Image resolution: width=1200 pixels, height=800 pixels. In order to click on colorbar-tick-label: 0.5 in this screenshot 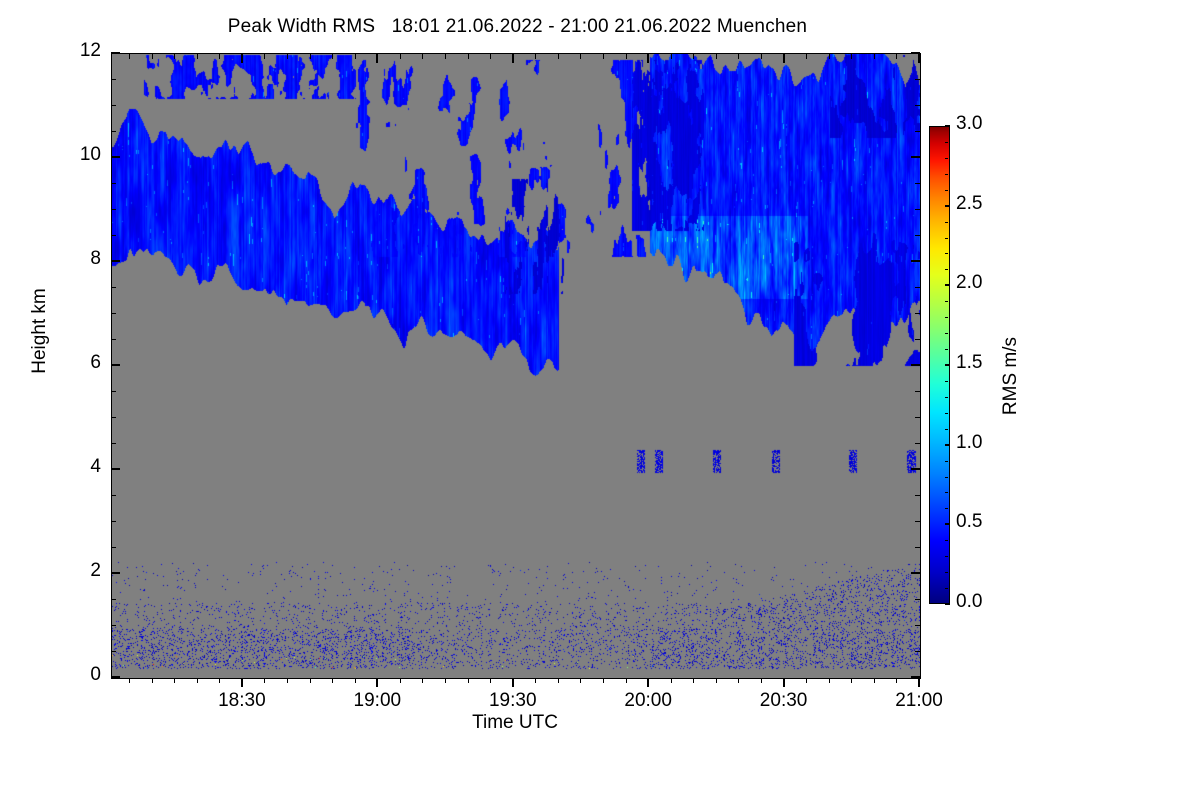, I will do `click(969, 522)`.